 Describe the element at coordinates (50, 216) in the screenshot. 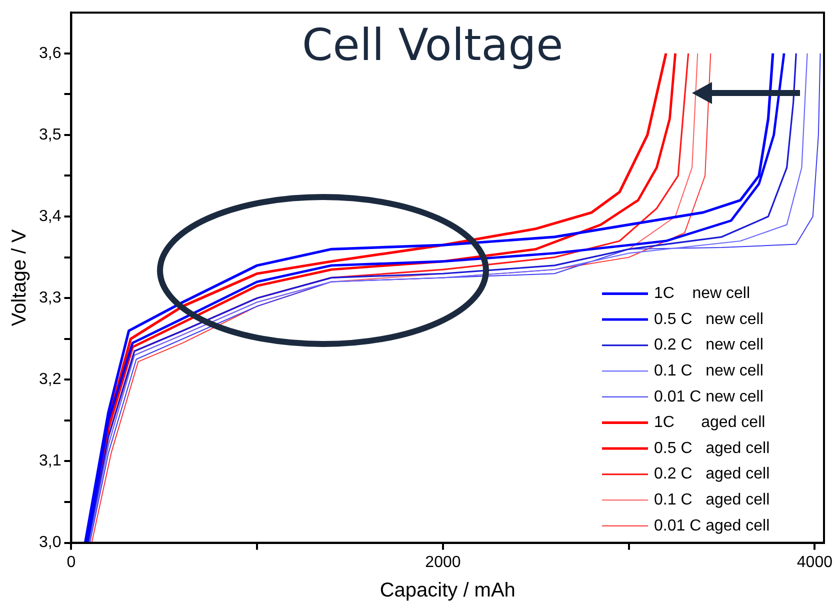

I see `y-tick-label: 3,4` at that location.